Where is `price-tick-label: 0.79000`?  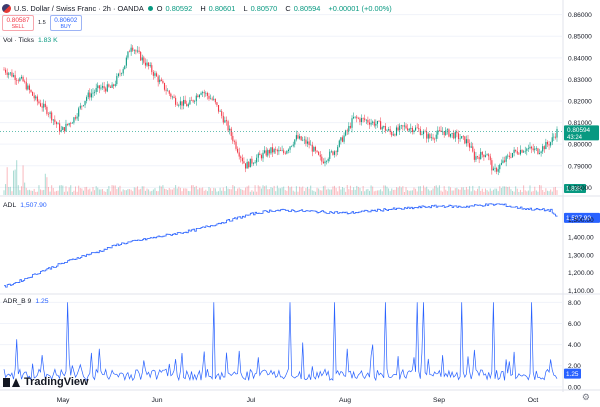 price-tick-label: 0.79000 is located at coordinates (580, 166).